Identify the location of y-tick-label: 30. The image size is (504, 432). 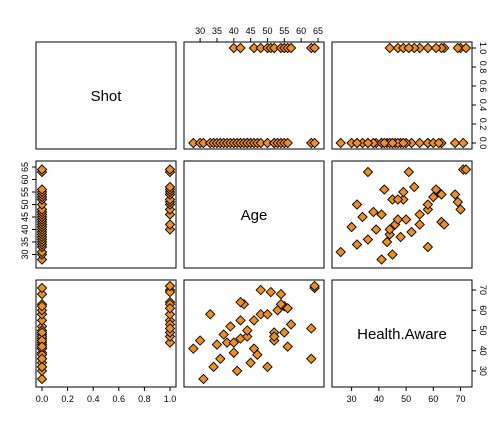
(25, 254).